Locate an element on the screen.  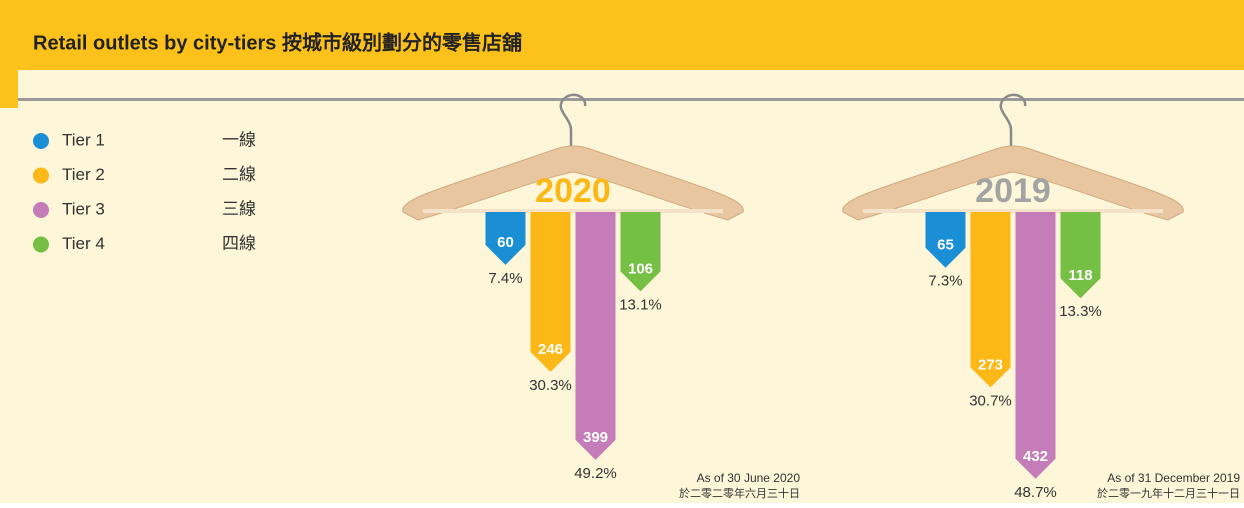
note: As of 31 December 2019 is located at coordinates (1173, 478).